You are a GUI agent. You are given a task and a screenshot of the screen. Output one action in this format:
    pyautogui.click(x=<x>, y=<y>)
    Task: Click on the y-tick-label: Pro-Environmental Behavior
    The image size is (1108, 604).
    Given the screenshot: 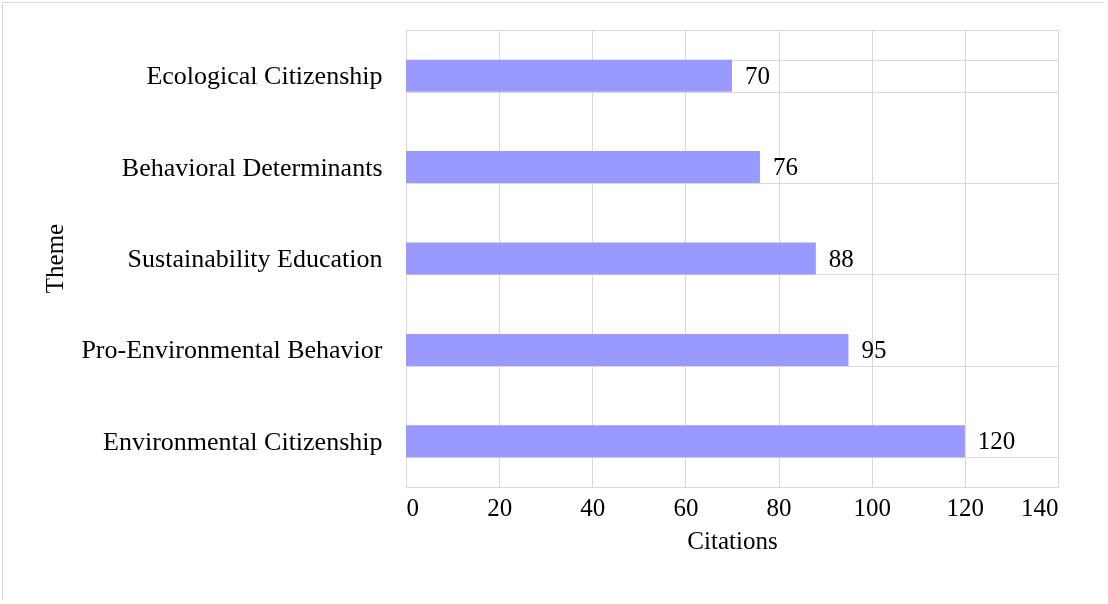 What is the action you would take?
    pyautogui.click(x=232, y=350)
    